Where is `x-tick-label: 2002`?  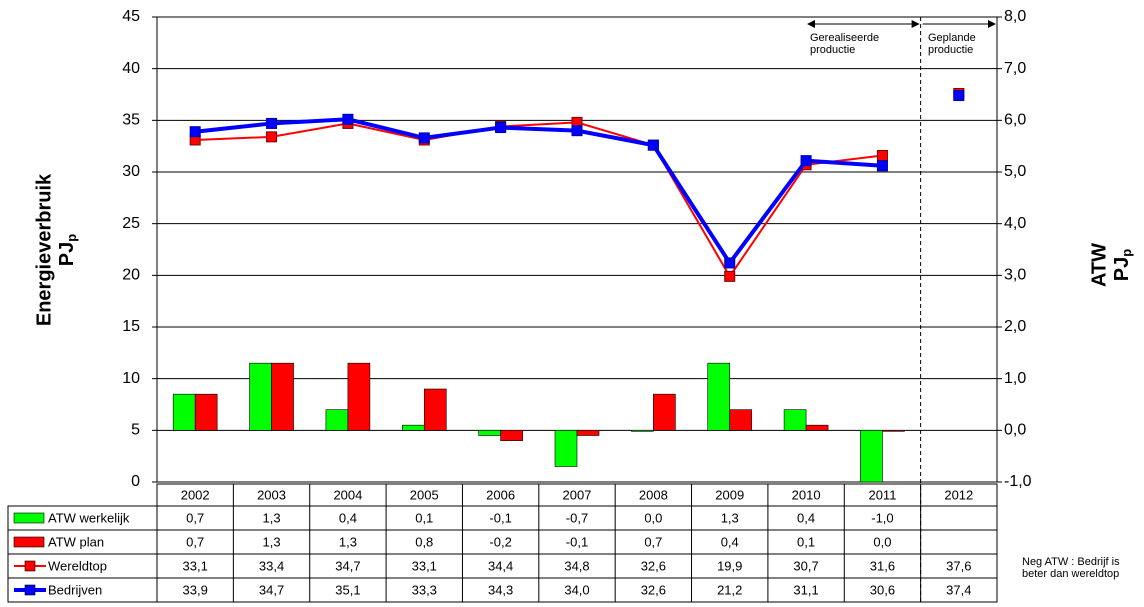
x-tick-label: 2002 is located at coordinates (195, 494).